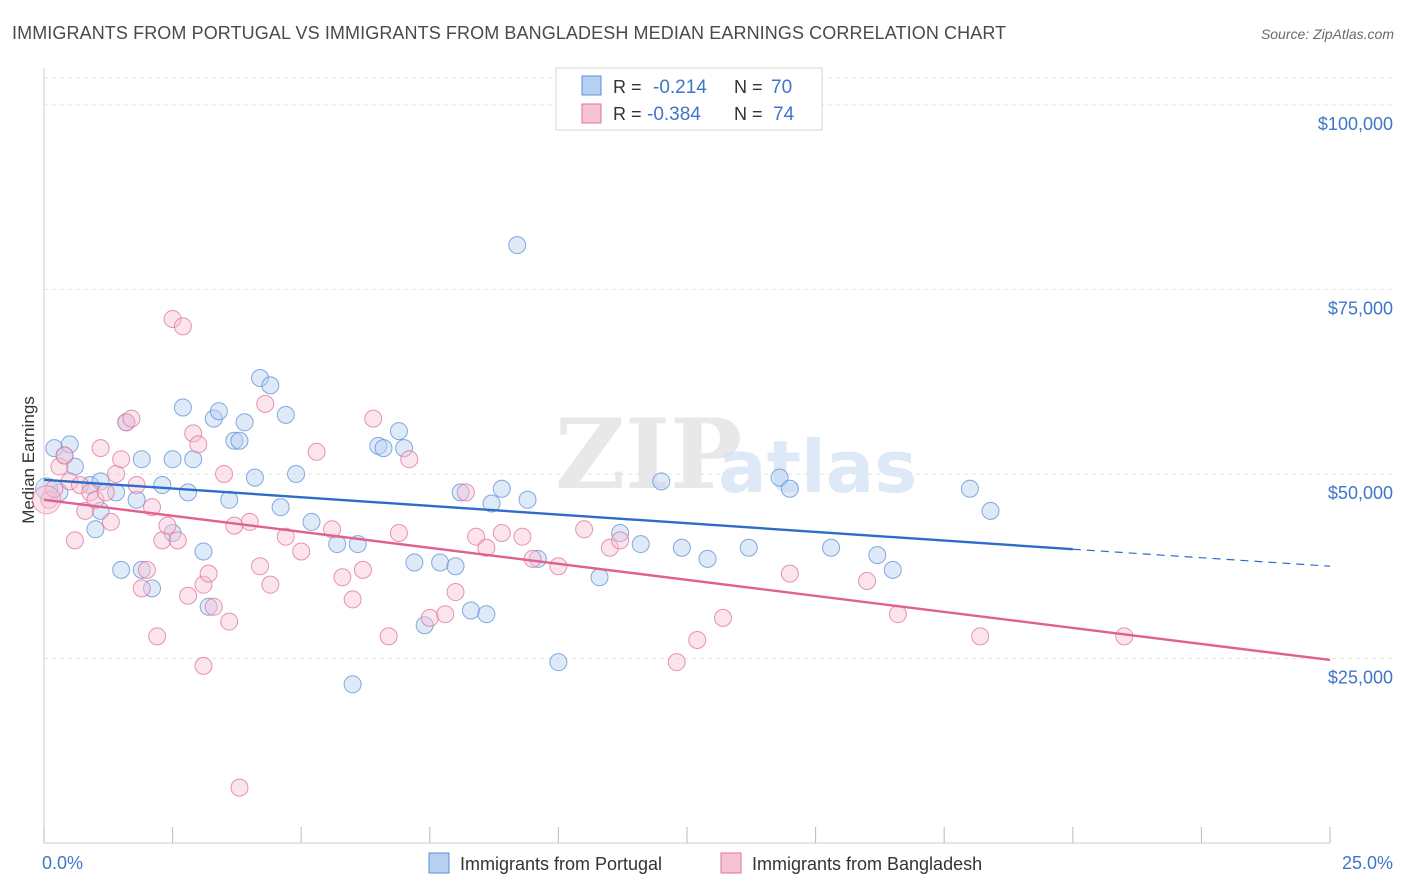 The height and width of the screenshot is (892, 1406). Describe the element at coordinates (62, 863) in the screenshot. I see `x-tick-label-0: 0.0%` at that location.